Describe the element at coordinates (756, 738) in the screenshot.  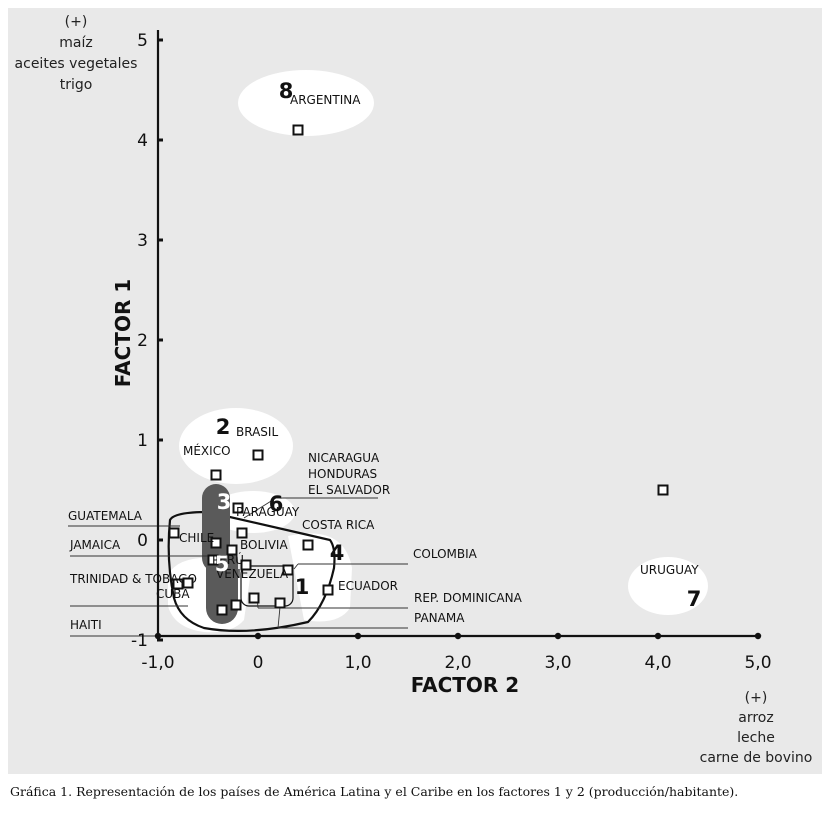
I see `x-positive-note-line: leche` at that location.